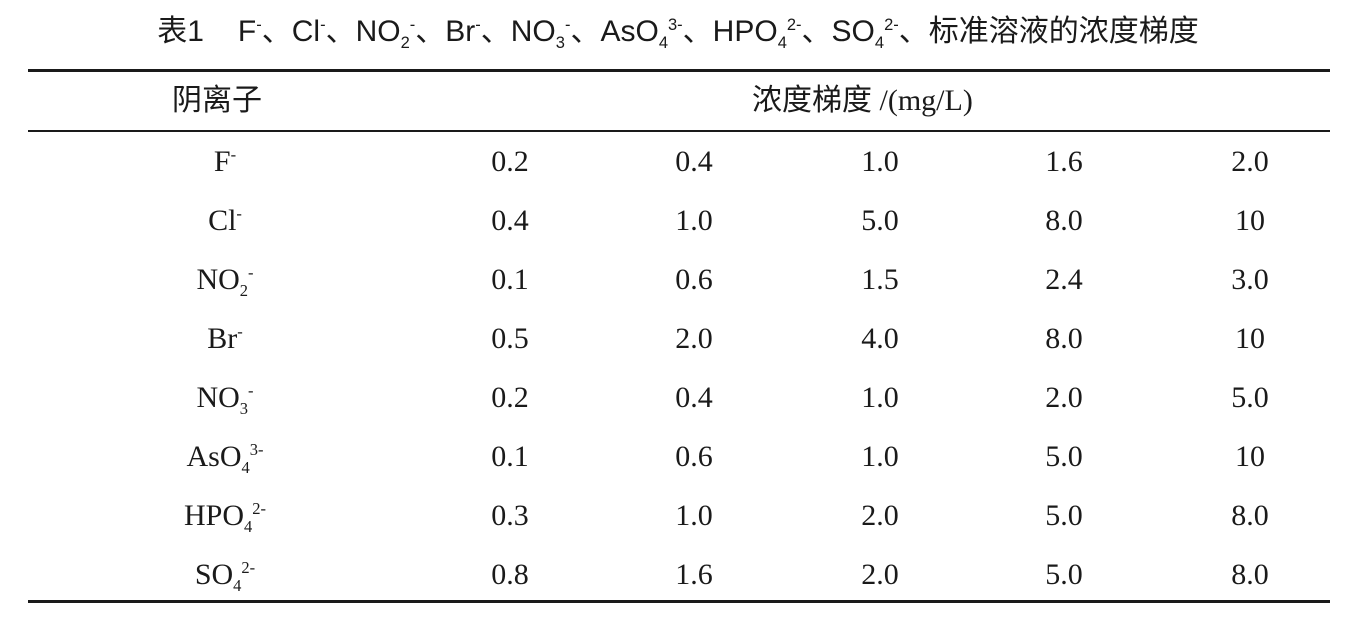  What do you see at coordinates (214, 574) in the screenshot?
I see `ion-symbol: SO` at bounding box center [214, 574].